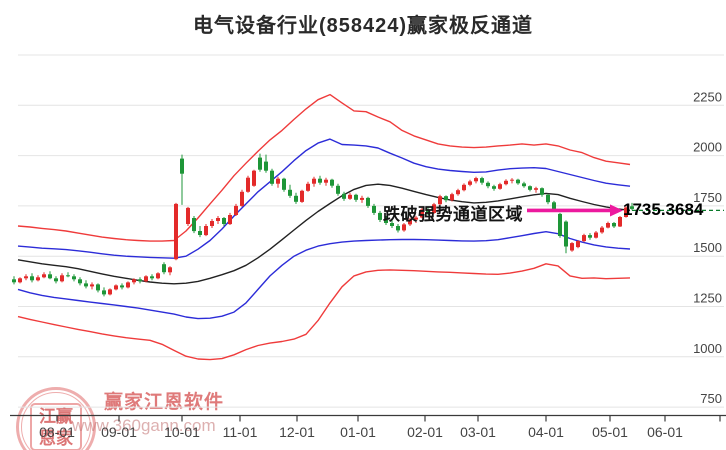 The image size is (726, 450). What do you see at coordinates (707, 147) in the screenshot?
I see `y-axis-label: 2000` at bounding box center [707, 147].